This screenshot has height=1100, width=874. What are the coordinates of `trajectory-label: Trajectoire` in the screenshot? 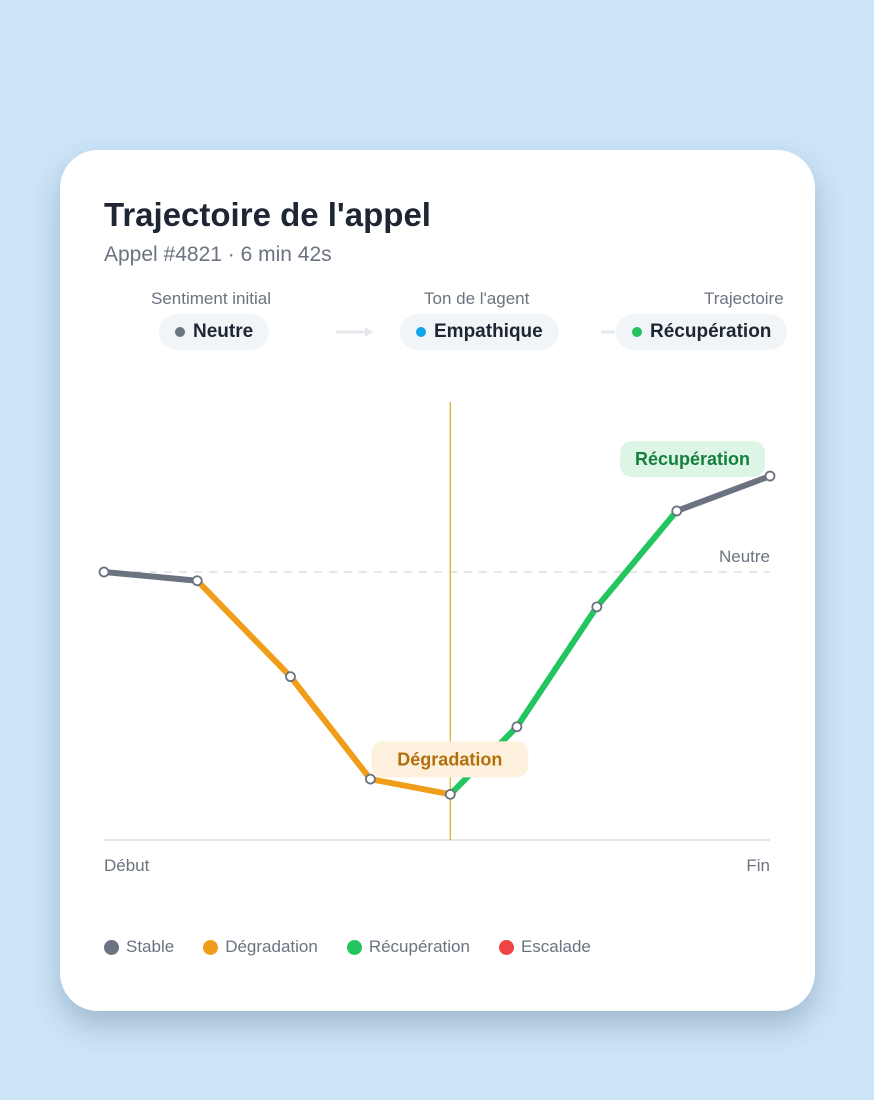 It's located at (744, 298).